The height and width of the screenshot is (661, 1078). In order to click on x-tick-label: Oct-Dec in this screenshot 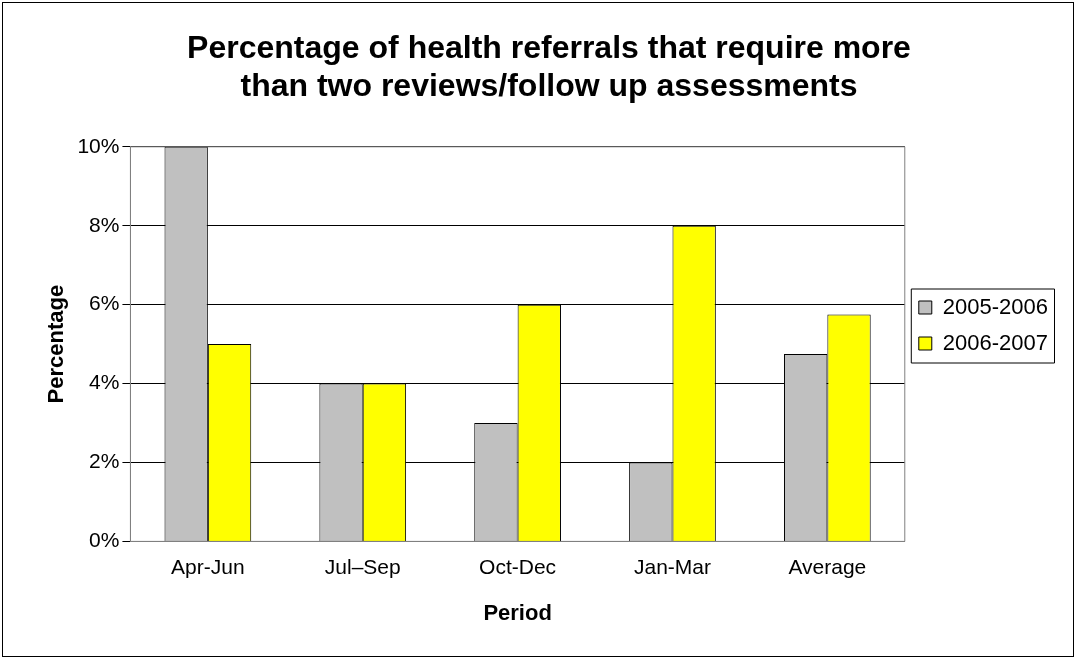, I will do `click(518, 566)`.